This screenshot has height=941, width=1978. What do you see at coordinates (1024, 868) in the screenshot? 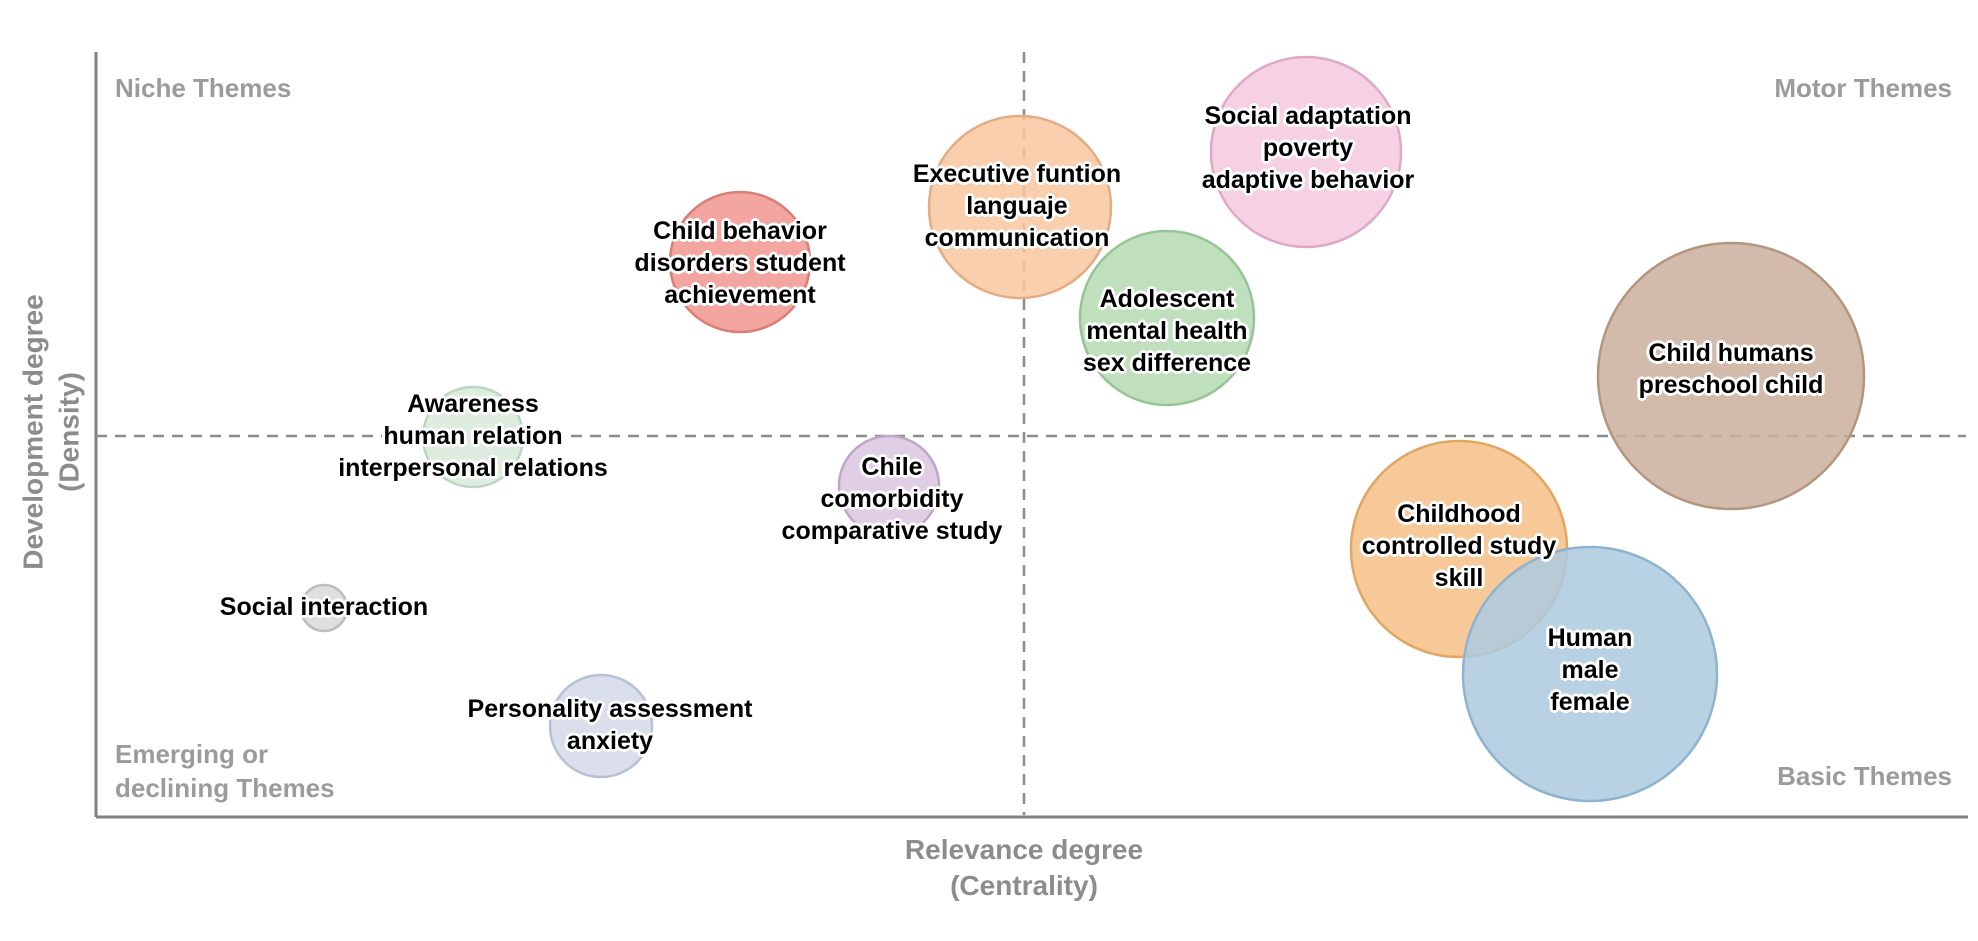
I see `x-axis-title: Relevance degree (Centrality)` at bounding box center [1024, 868].